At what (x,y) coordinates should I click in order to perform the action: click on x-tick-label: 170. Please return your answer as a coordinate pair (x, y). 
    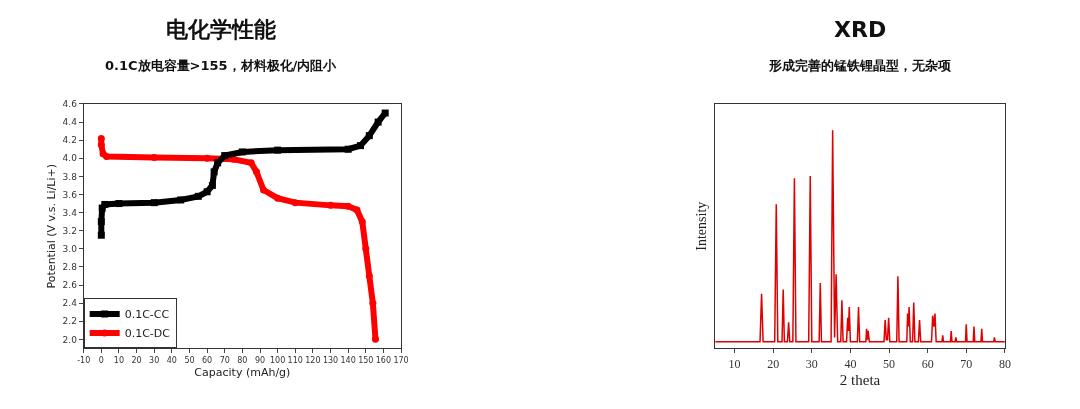
    Looking at the image, I should click on (401, 360).